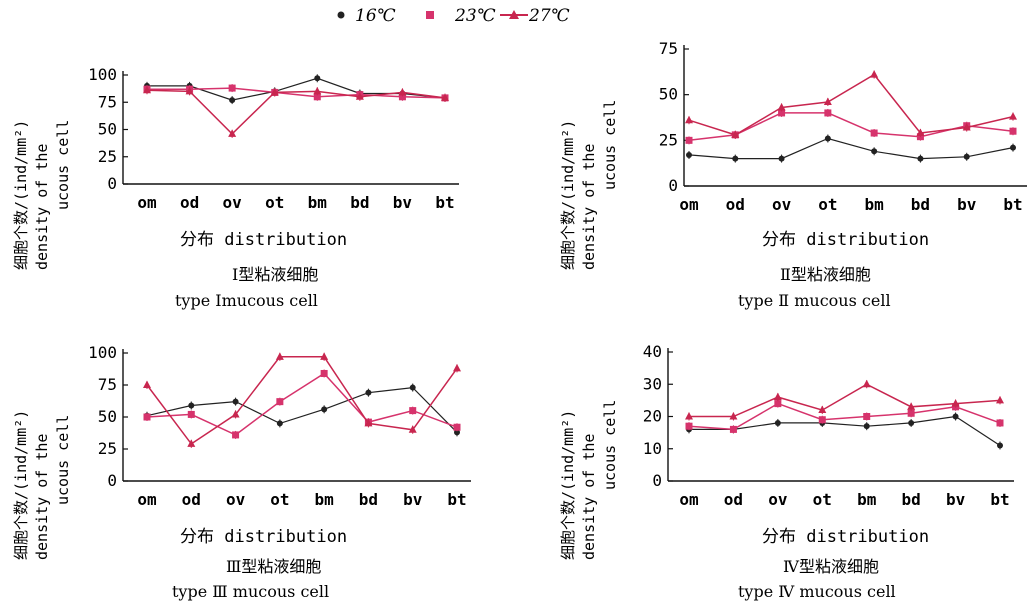 Image resolution: width=1034 pixels, height=603 pixels. I want to click on panel-2-series-27-line, so click(851, 104).